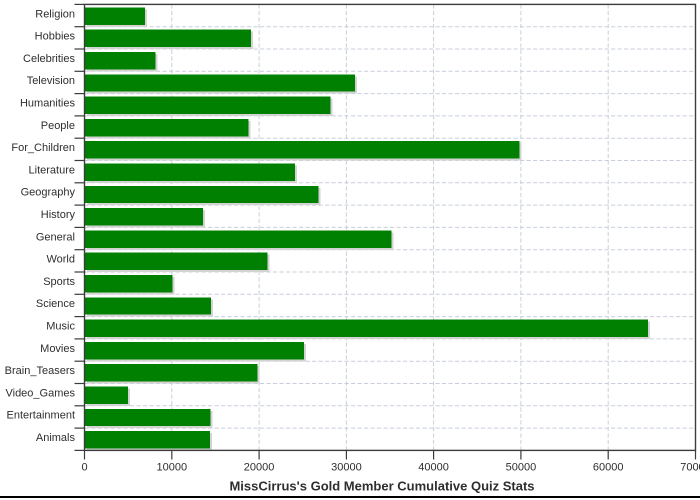 Image resolution: width=700 pixels, height=500 pixels. I want to click on svg-text: People, so click(58, 126).